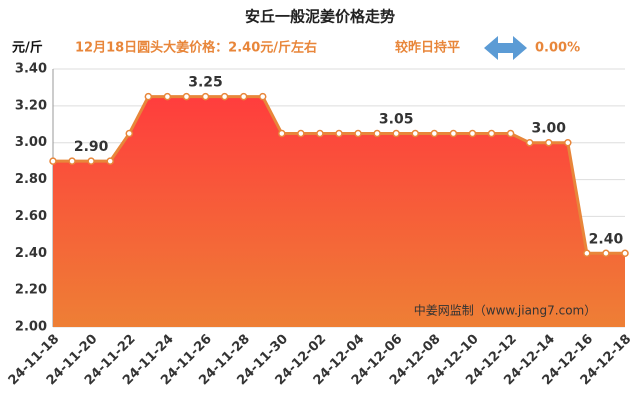 Image resolution: width=641 pixels, height=410 pixels. I want to click on flat-arrow-icon, so click(505, 48).